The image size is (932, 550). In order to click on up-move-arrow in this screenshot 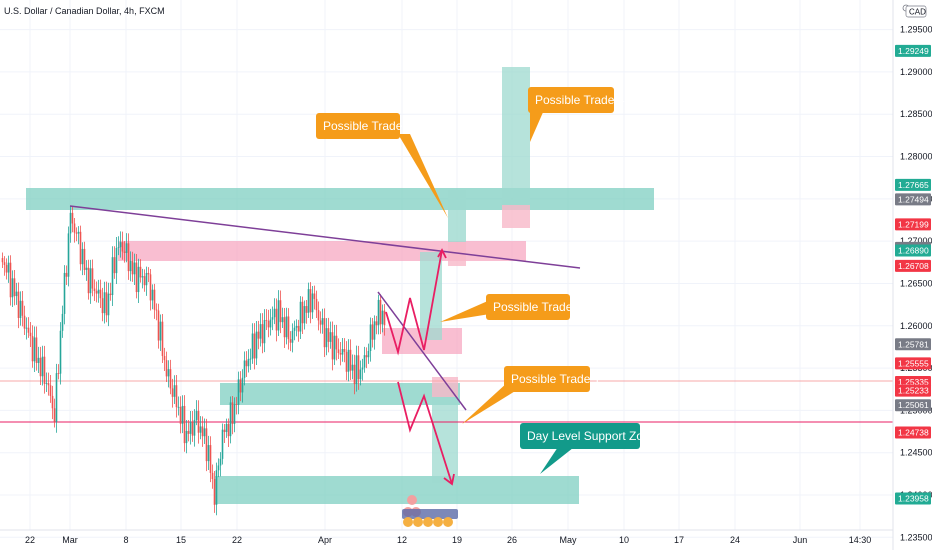, I will do `click(414, 302)`.